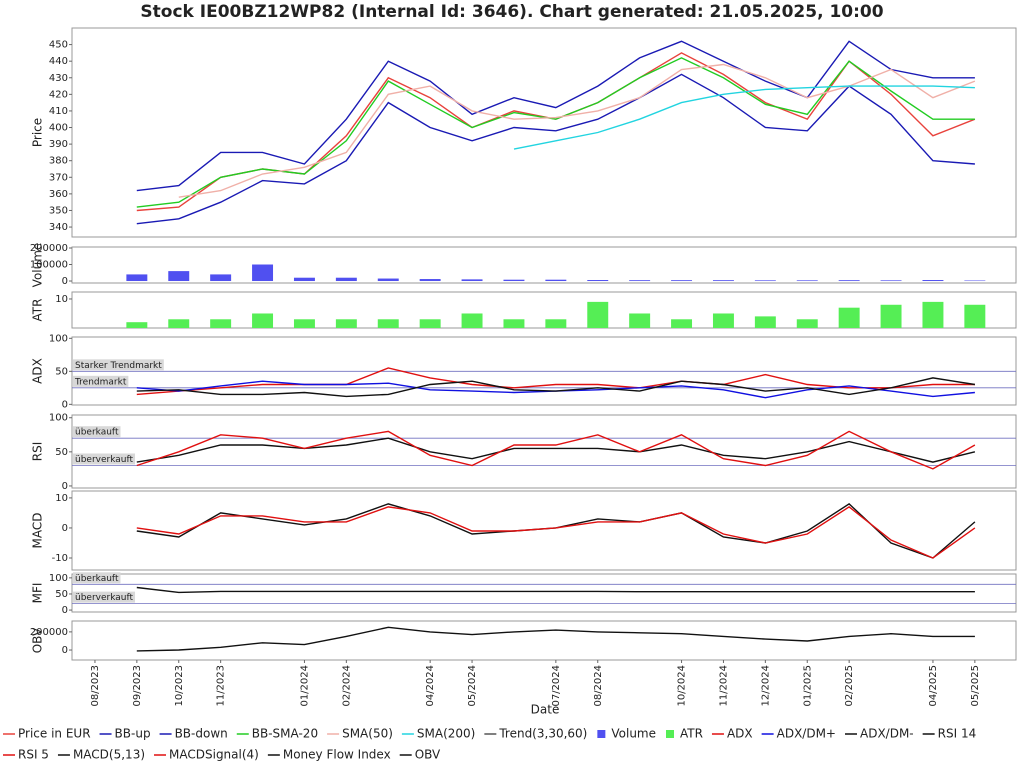  I want to click on legend-label: ADX/DM-, so click(887, 734).